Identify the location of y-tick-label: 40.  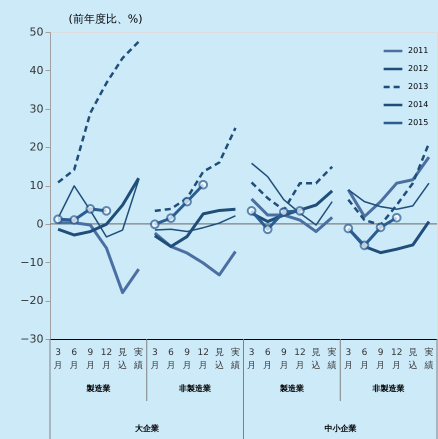
(37, 70).